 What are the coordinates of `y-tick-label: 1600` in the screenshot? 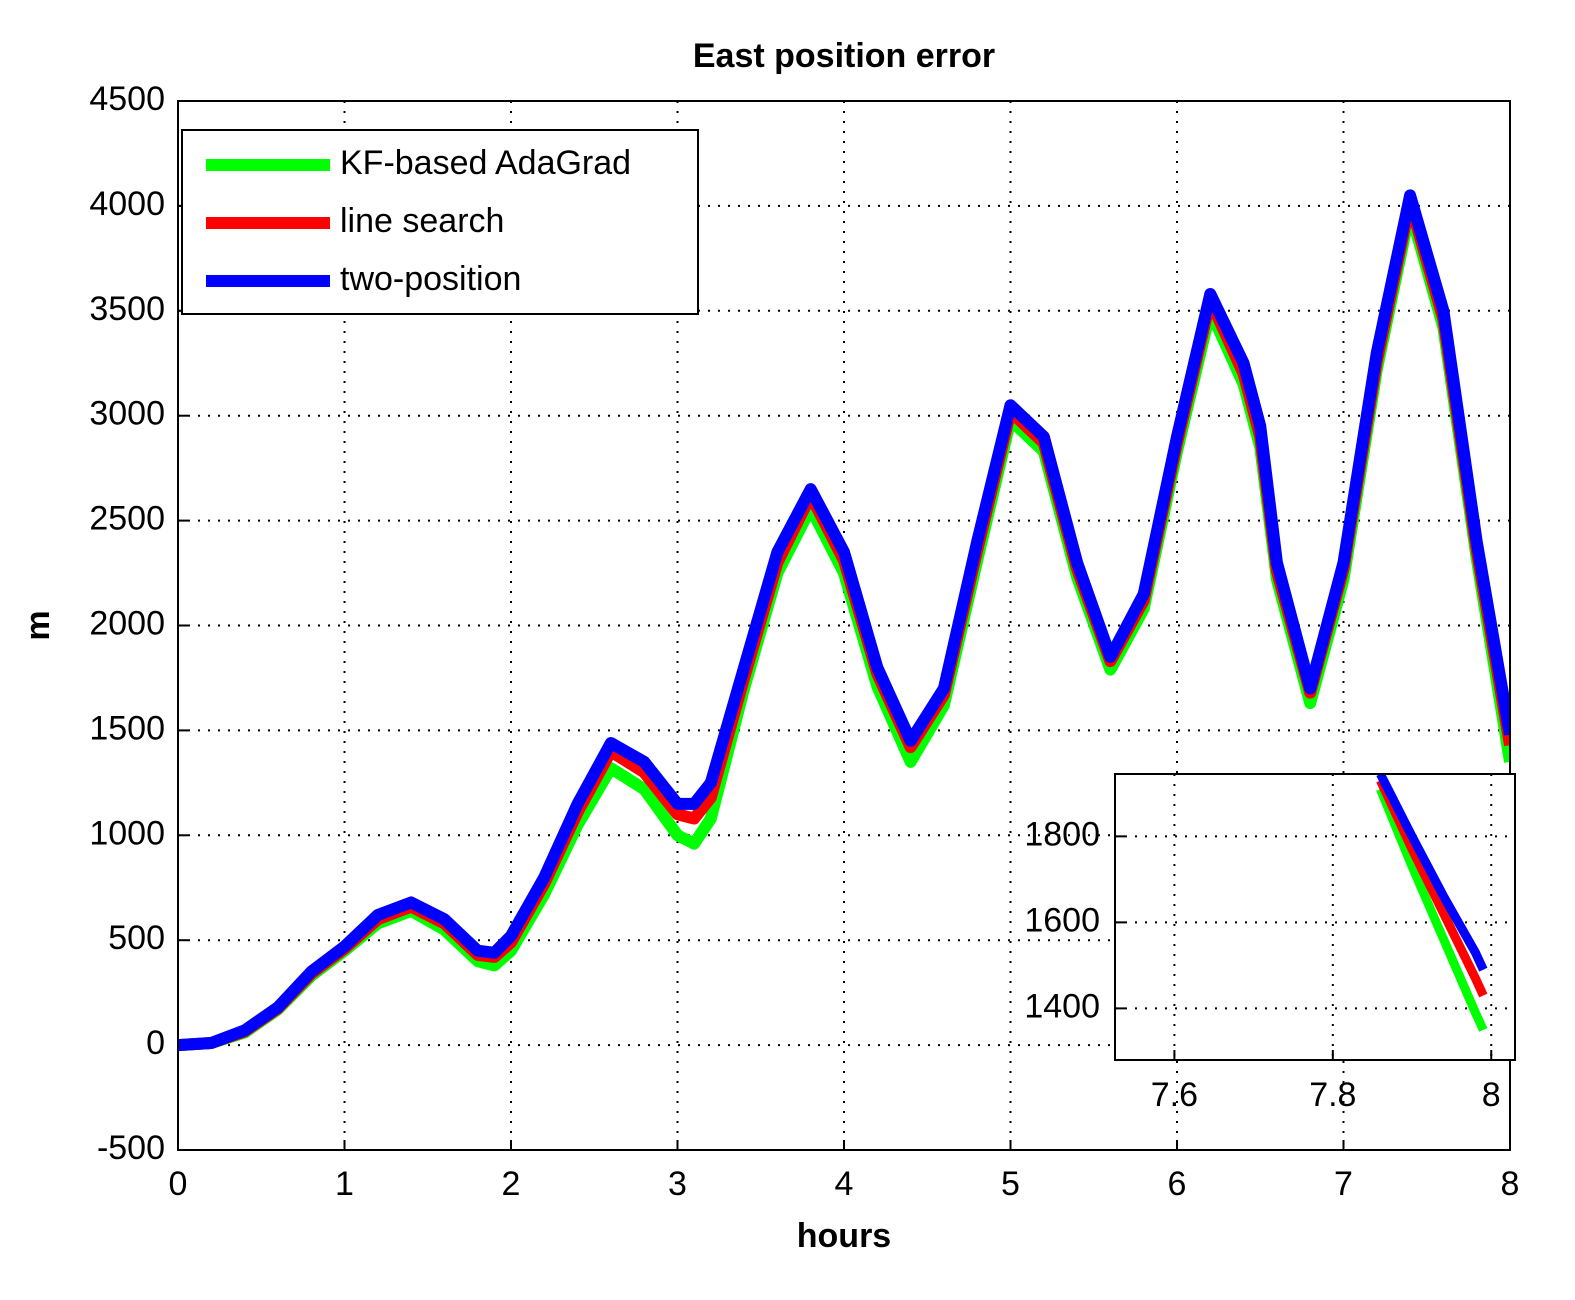 It's located at (1062, 920).